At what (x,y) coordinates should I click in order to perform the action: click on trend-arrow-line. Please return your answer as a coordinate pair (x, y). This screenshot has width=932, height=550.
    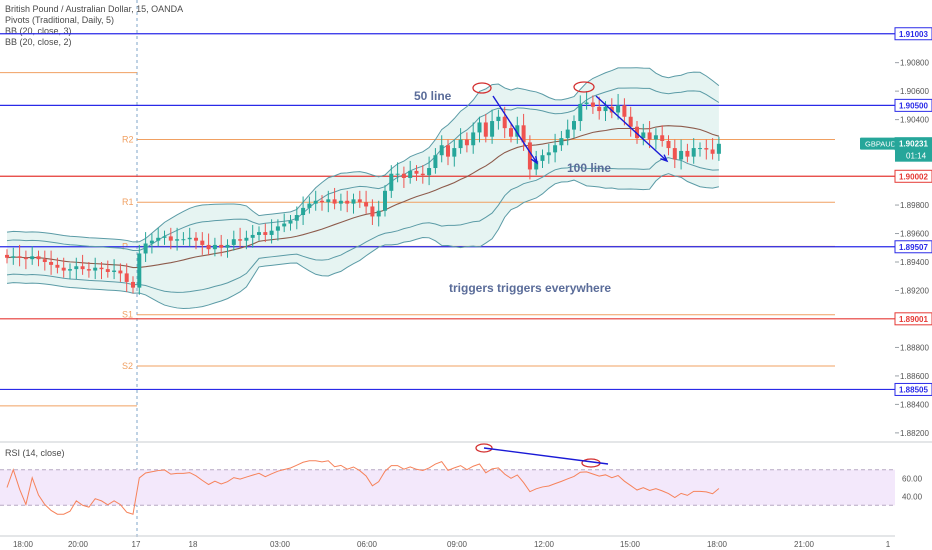
    Looking at the image, I should click on (631, 128).